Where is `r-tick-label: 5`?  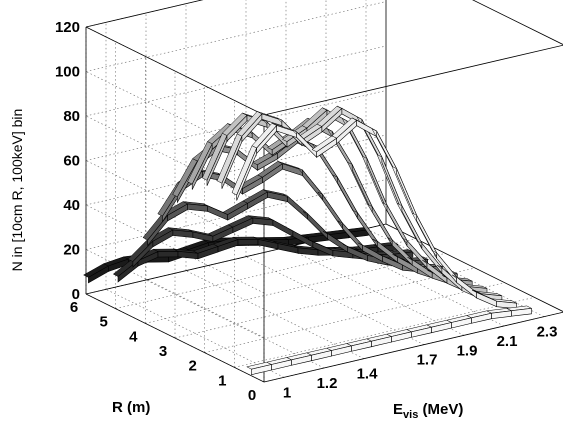
r-tick-label: 5 is located at coordinates (103, 322).